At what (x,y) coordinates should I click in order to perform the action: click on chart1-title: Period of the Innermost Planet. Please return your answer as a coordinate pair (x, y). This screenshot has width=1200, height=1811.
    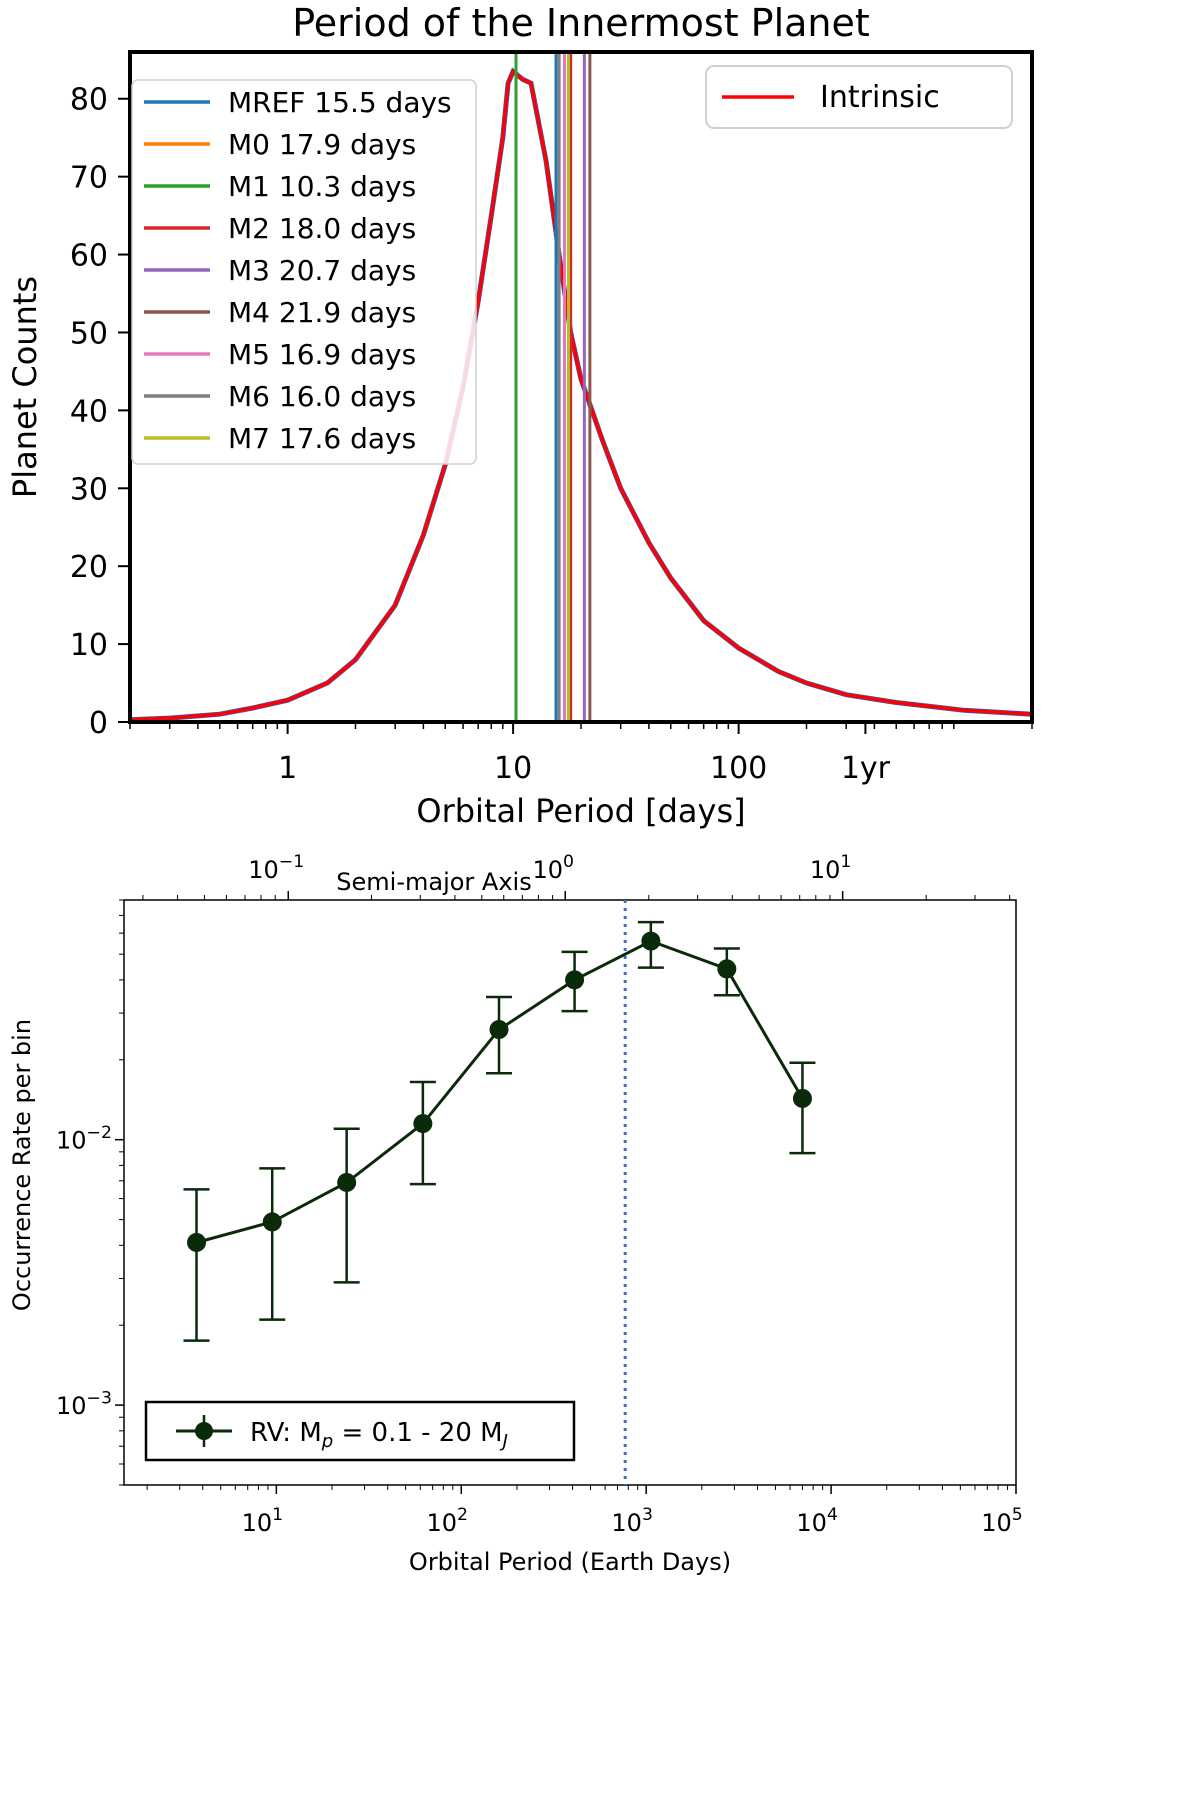
    Looking at the image, I should click on (581, 23).